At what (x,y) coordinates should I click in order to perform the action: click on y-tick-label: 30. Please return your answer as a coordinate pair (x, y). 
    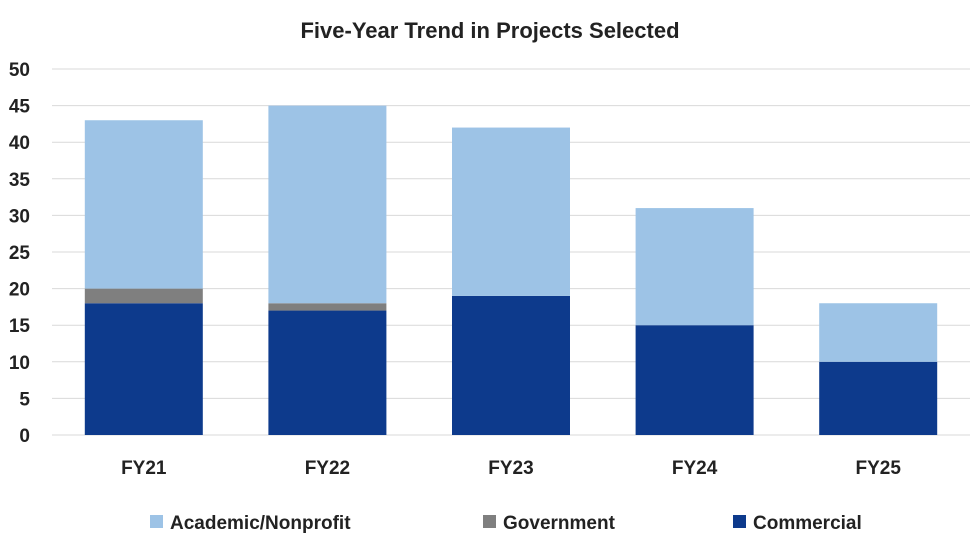
    Looking at the image, I should click on (19, 216).